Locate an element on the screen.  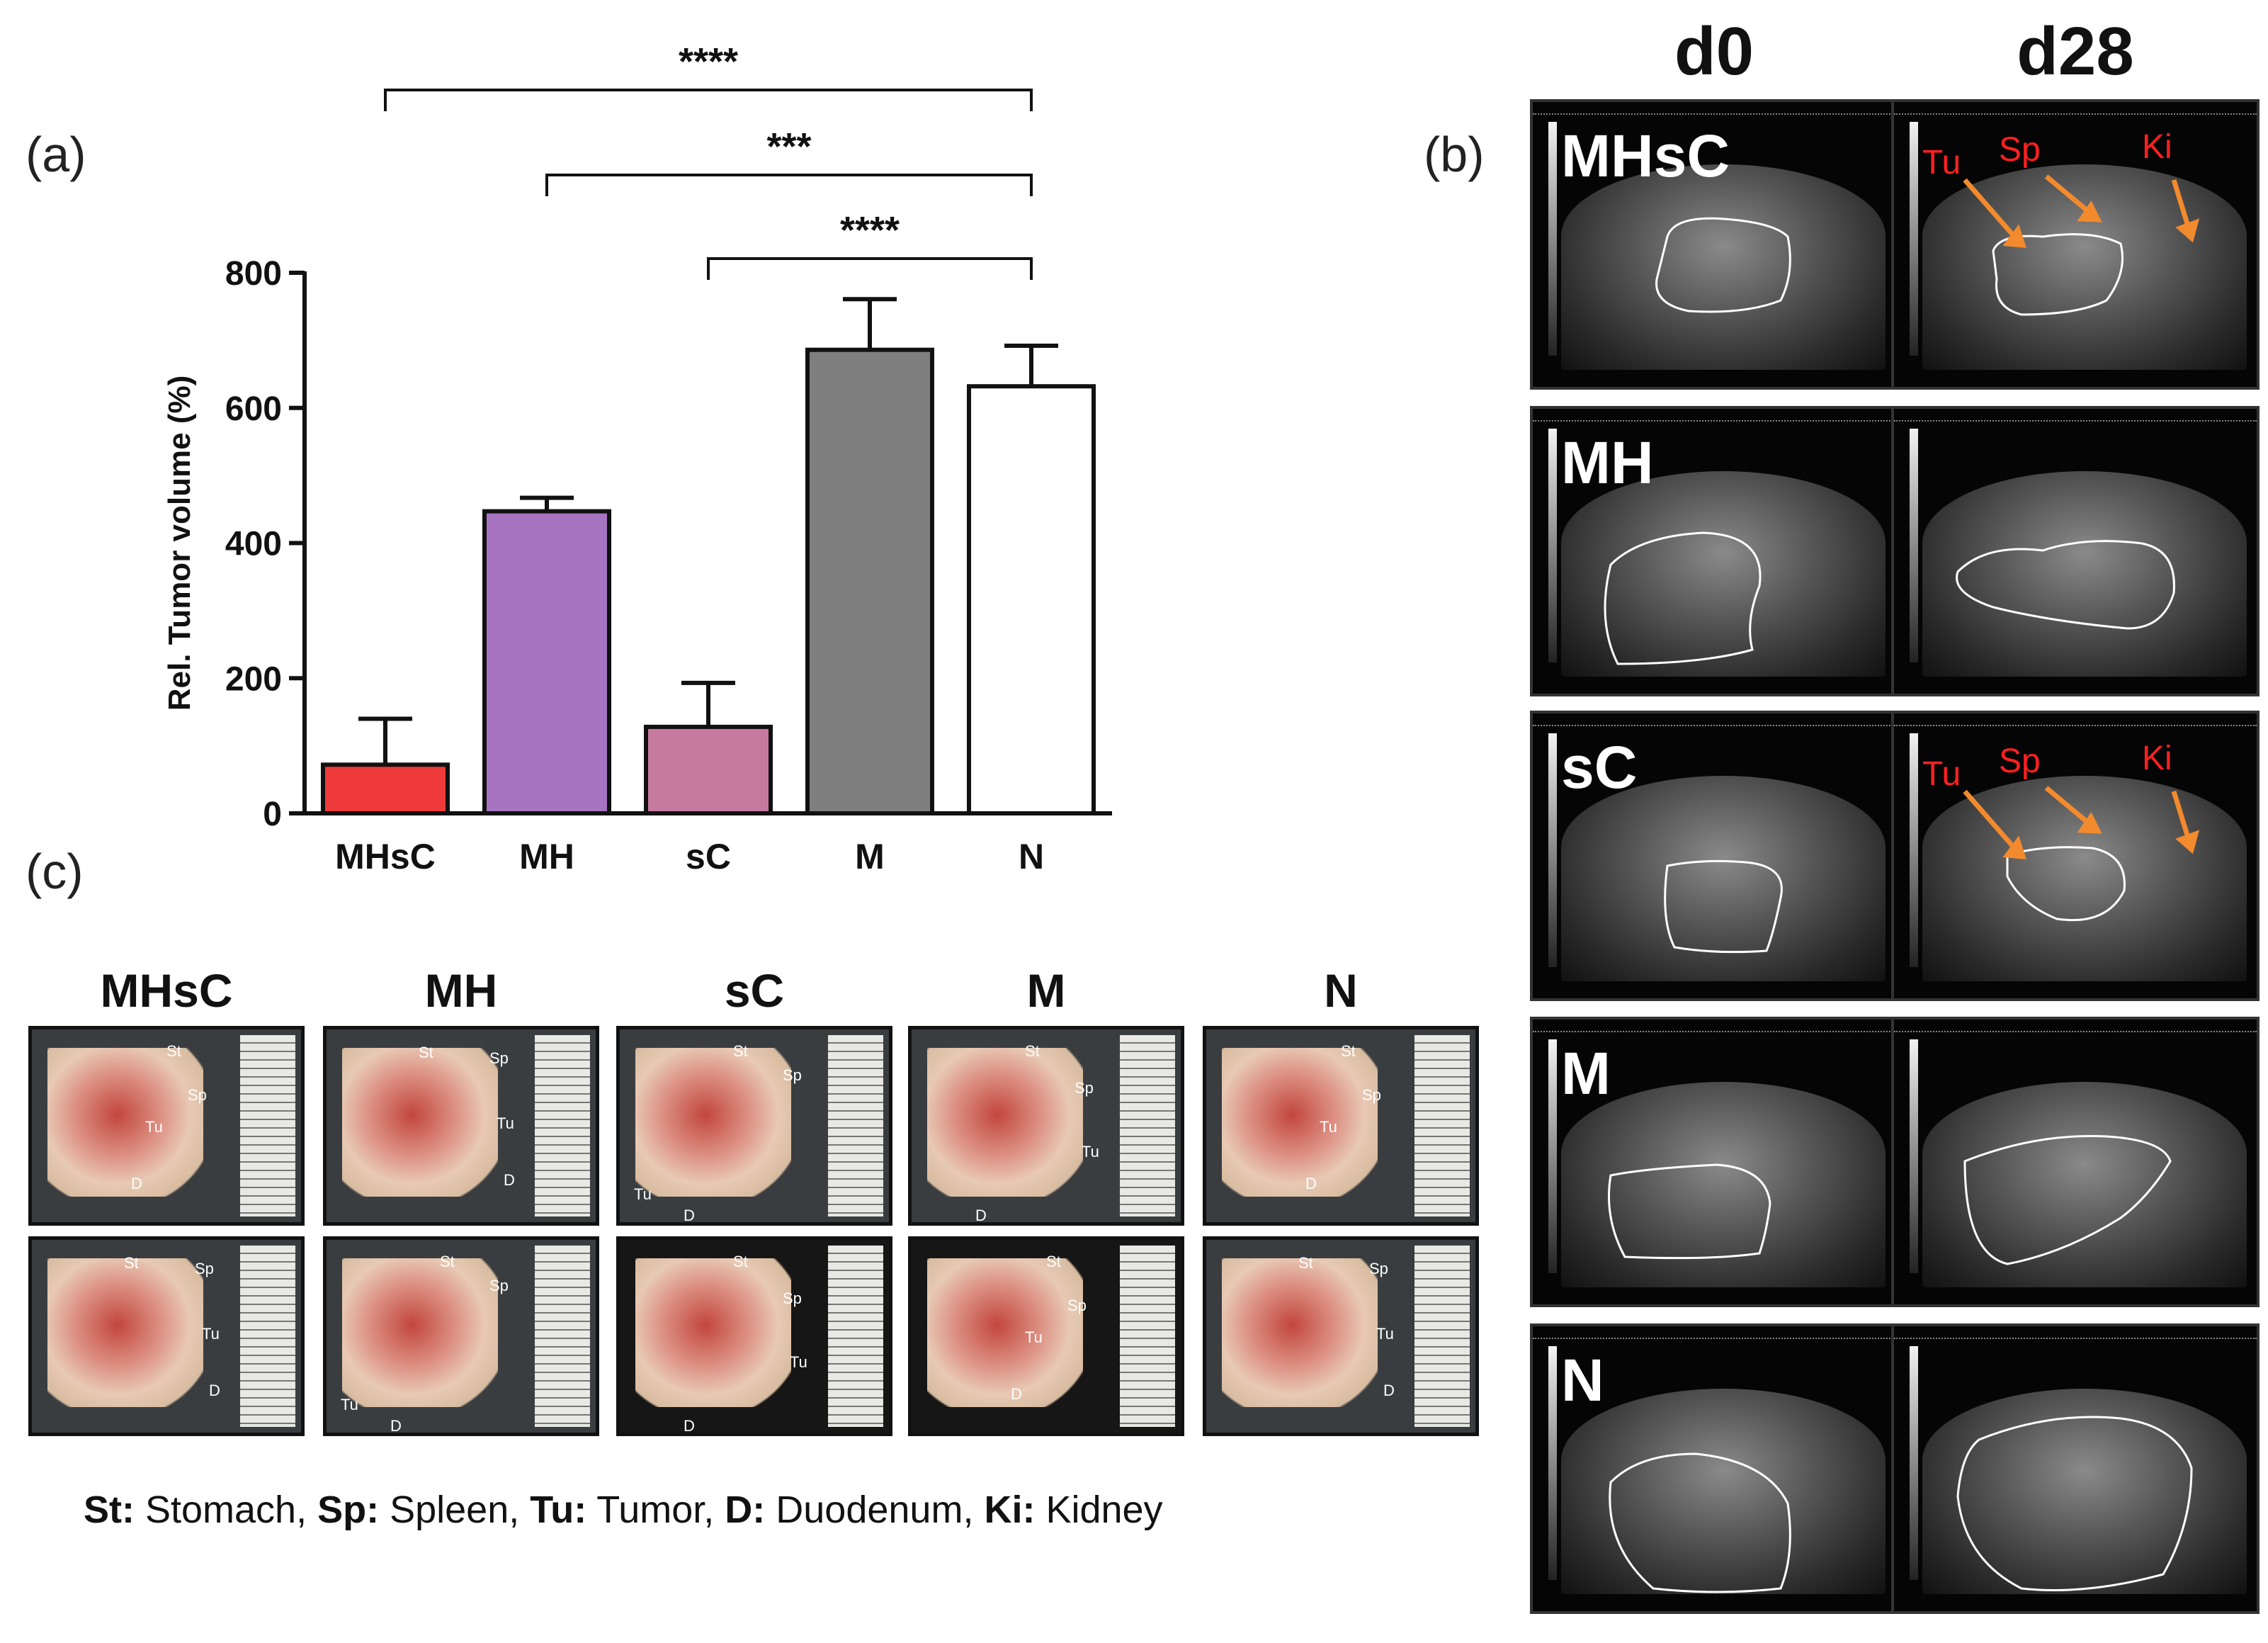
specimen-group-title-M: M is located at coordinates (1046, 990).